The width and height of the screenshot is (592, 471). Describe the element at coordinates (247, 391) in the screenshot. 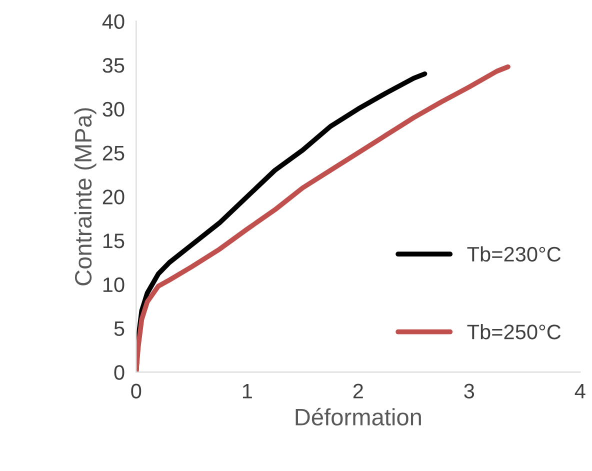

I see `x-tick-label: 1` at that location.